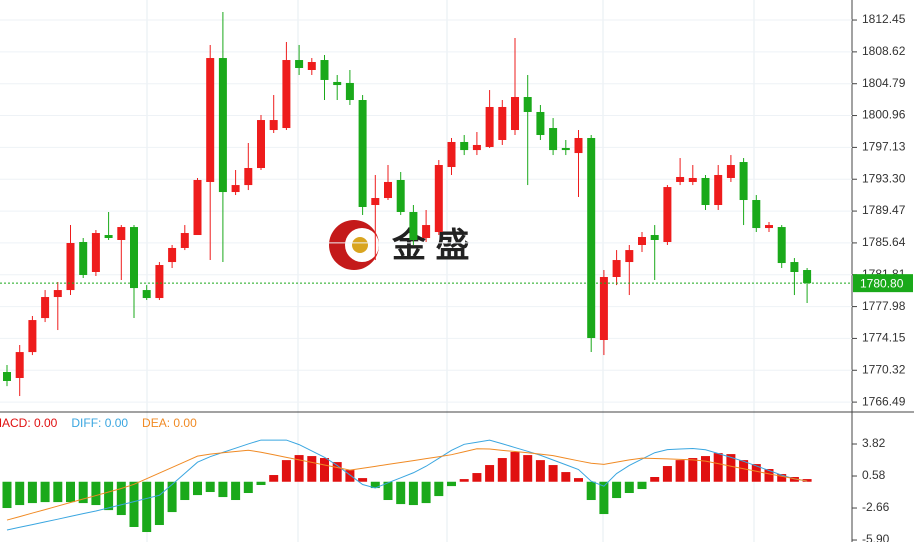  Describe the element at coordinates (884, 115) in the screenshot. I see `y-tick-label: 1800.96` at that location.